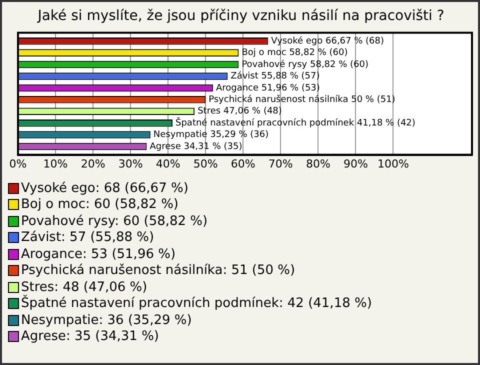  I want to click on legend-label: Psychická narušenost násilníka: 51 (50 %), so click(158, 270).